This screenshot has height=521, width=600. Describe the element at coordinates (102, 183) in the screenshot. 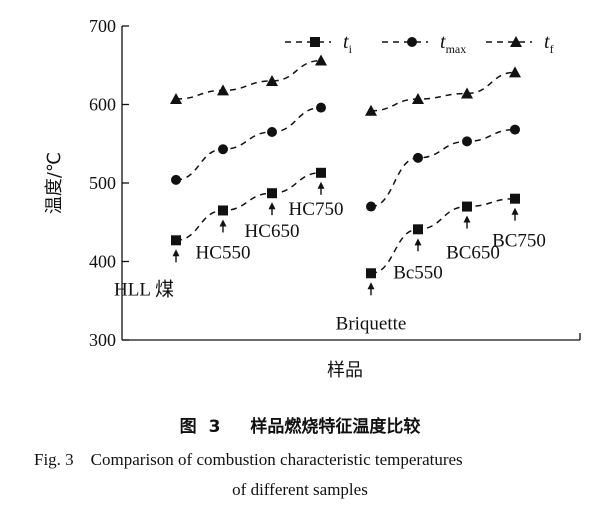

I see `y-tick-label: 500` at that location.